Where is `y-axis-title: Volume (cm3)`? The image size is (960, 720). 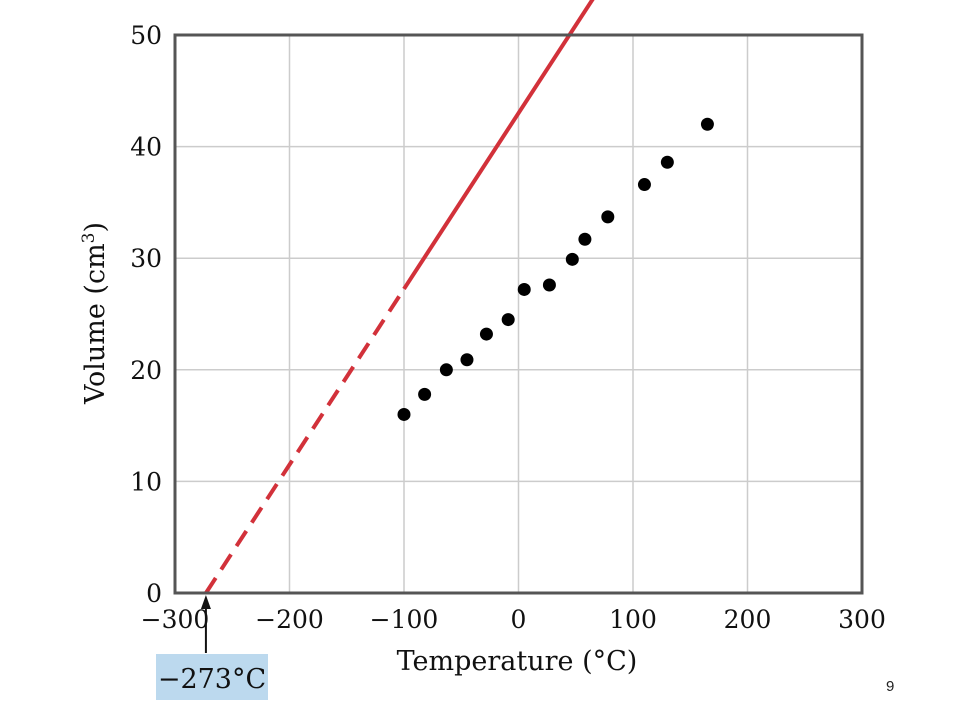 y-axis-title: Volume (cm3) is located at coordinates (95, 313).